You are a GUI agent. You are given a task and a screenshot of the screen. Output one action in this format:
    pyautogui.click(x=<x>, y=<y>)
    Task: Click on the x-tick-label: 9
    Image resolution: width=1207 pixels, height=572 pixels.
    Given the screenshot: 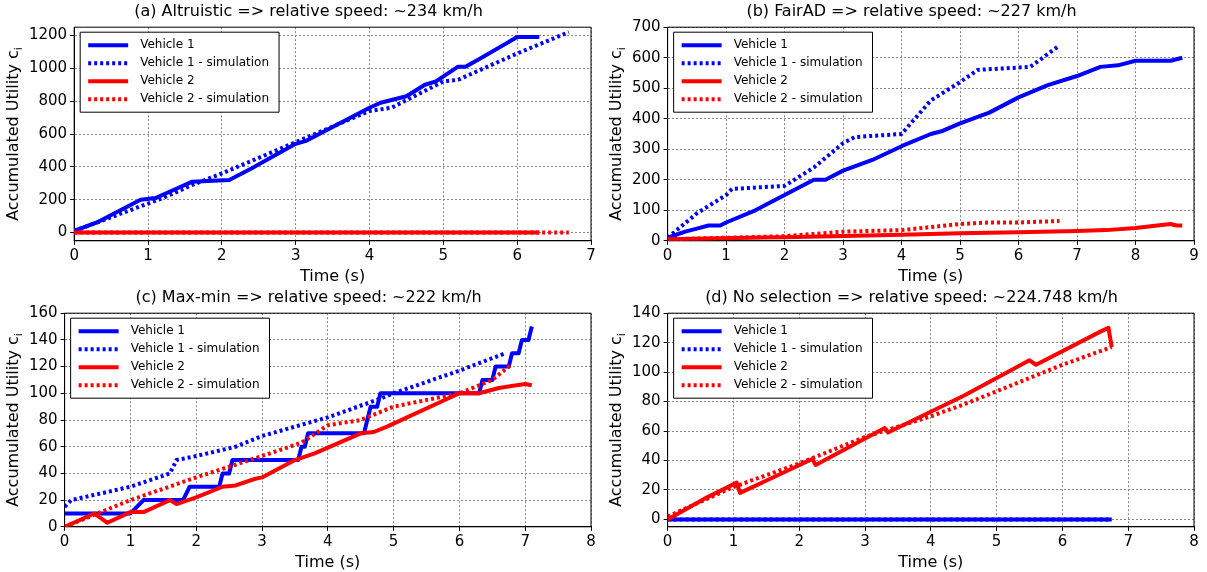 What is the action you would take?
    pyautogui.click(x=1194, y=254)
    